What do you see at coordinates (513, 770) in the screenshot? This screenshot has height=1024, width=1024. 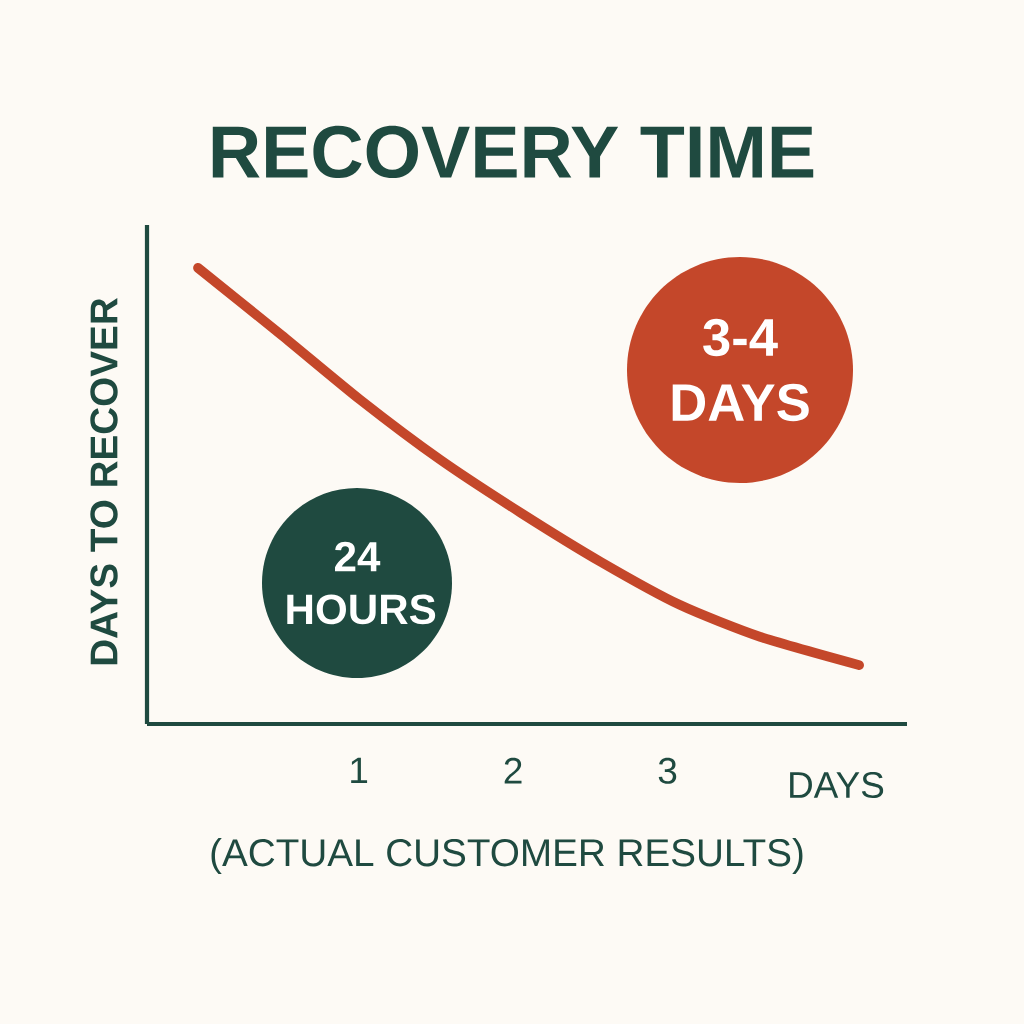 I see `x-tick-label: 2` at bounding box center [513, 770].